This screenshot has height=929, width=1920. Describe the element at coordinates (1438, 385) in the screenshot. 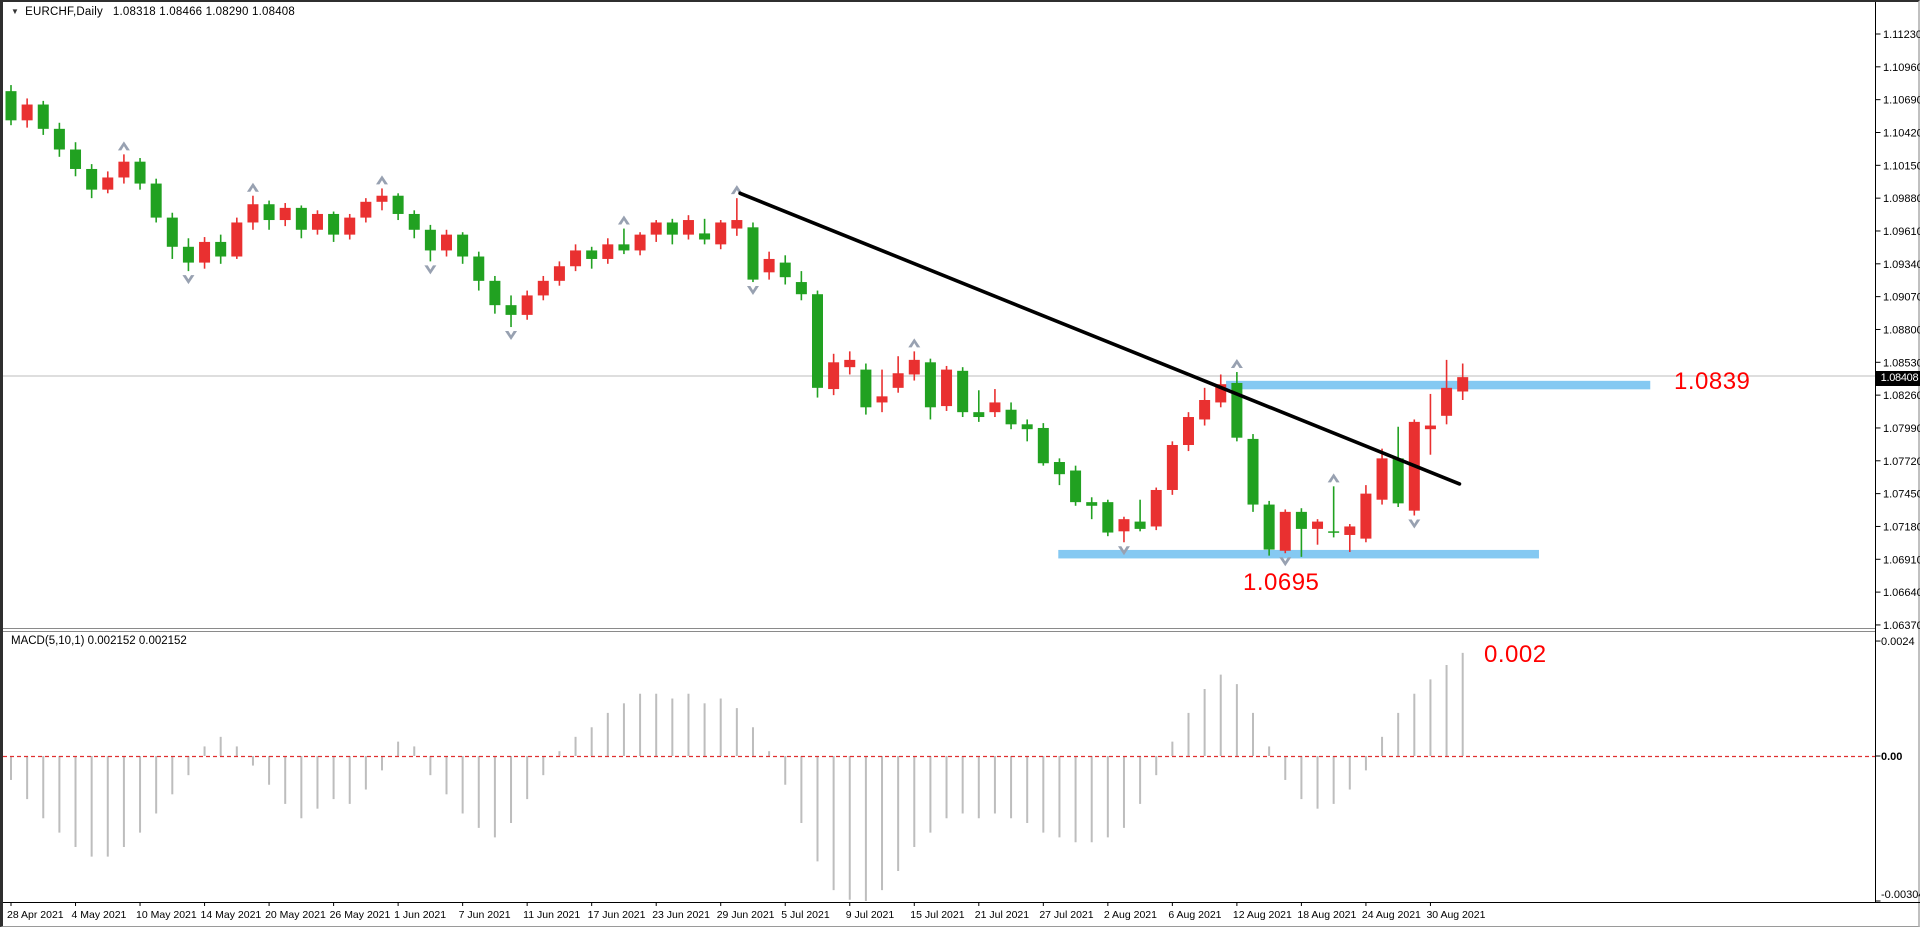

I see `resistance-line` at that location.